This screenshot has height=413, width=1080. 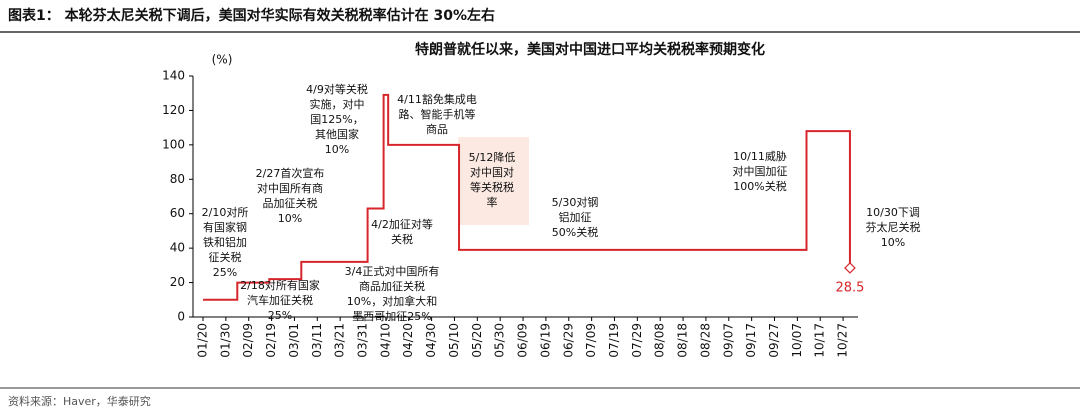 I want to click on x-tick-label: 08/28, so click(x=705, y=340).